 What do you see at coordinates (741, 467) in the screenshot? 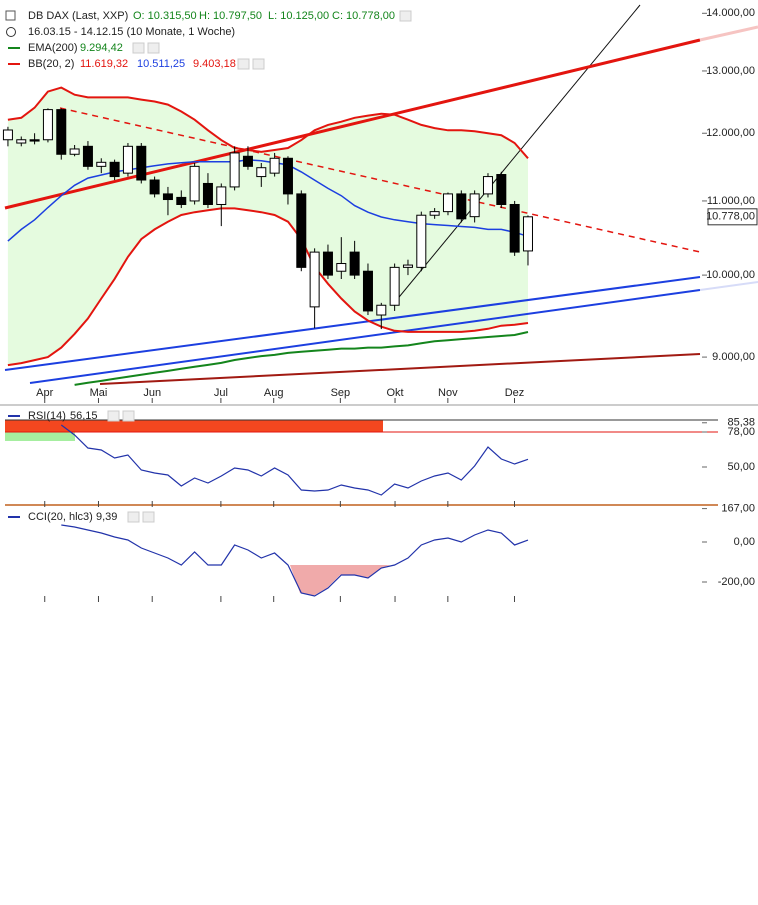
I see `y-tick-label: 50,00` at bounding box center [741, 467].